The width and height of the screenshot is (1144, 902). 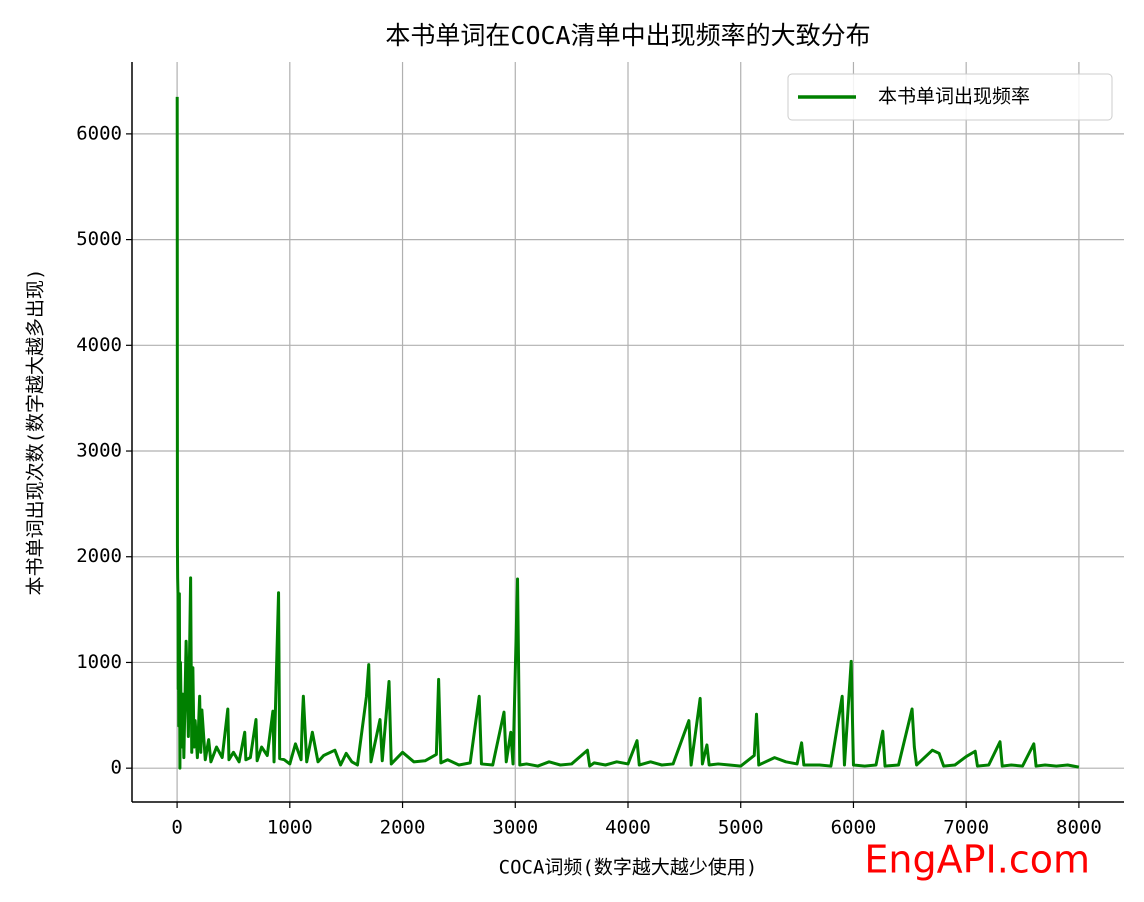 What do you see at coordinates (99, 133) in the screenshot?
I see `y-tick-label: 6000` at bounding box center [99, 133].